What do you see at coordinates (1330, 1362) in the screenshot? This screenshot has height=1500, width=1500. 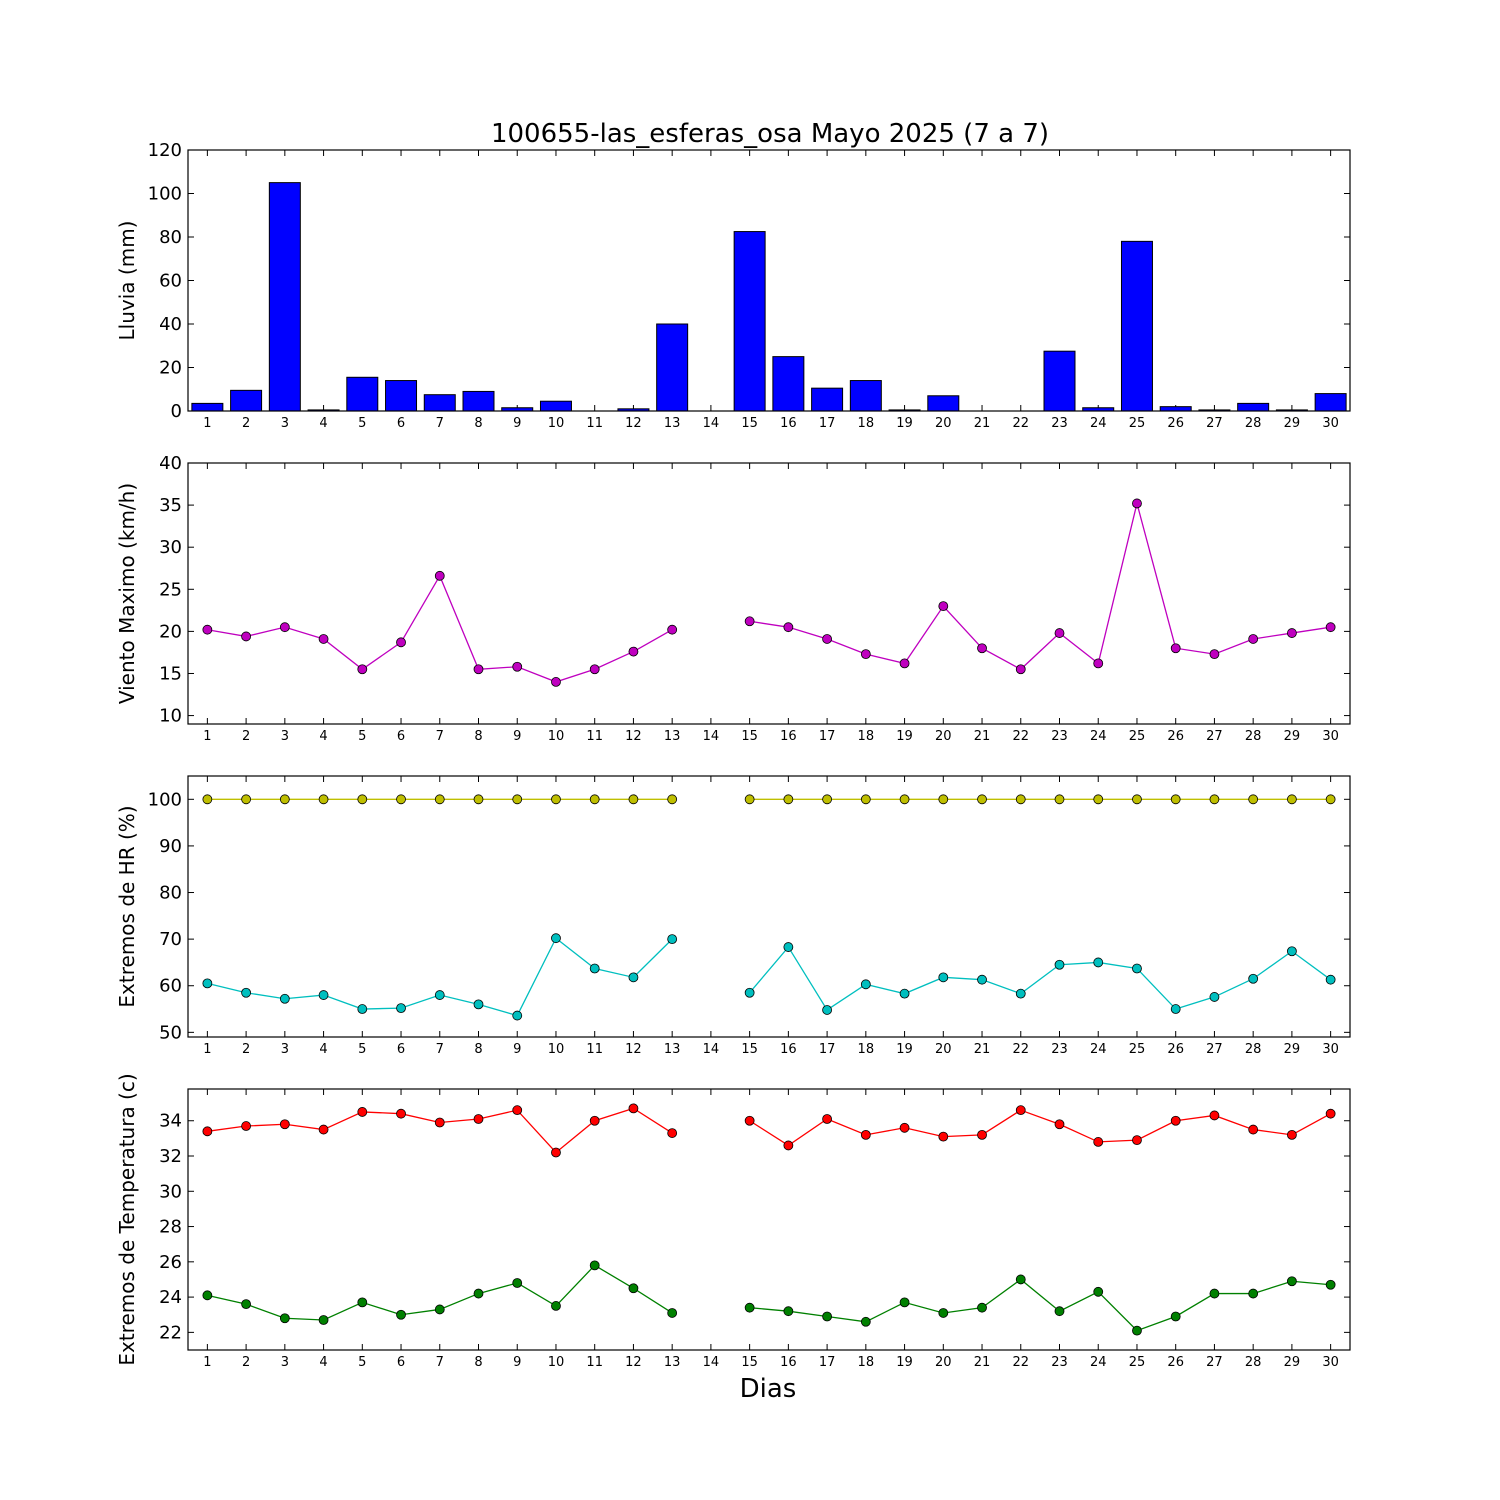 I see `x-tick-label: 30` at bounding box center [1330, 1362].